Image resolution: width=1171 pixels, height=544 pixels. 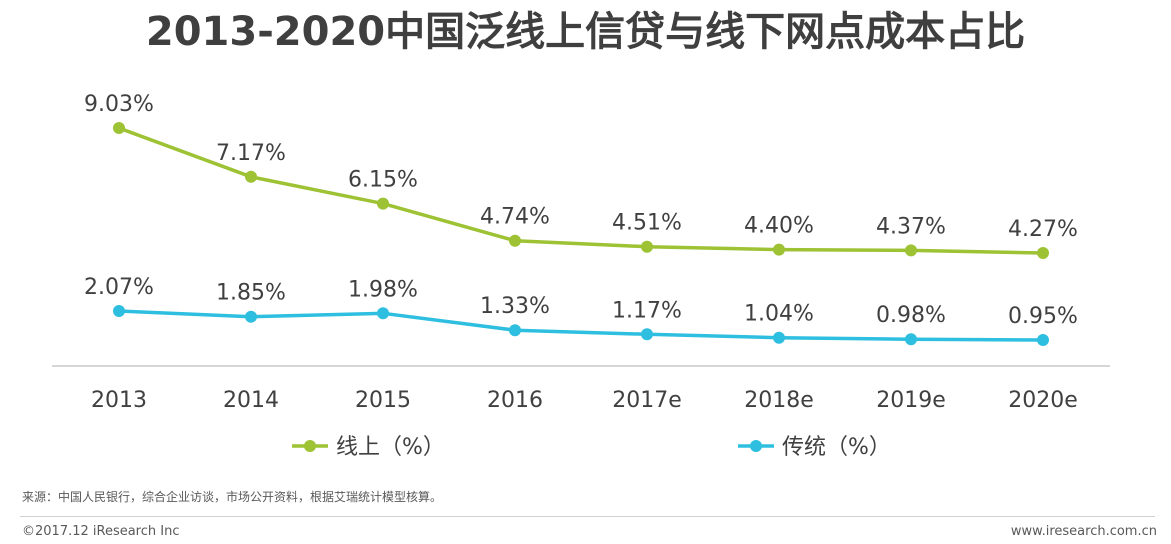 What do you see at coordinates (251, 293) in the screenshot?
I see `data-label: 1.85%` at bounding box center [251, 293].